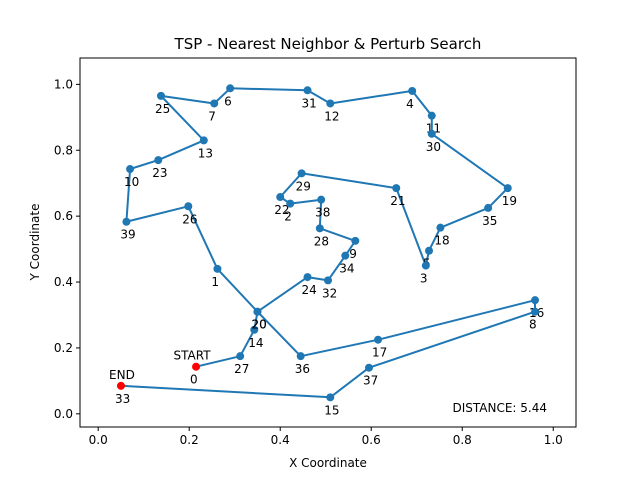  Describe the element at coordinates (196, 366) in the screenshot. I see `start-point` at that location.